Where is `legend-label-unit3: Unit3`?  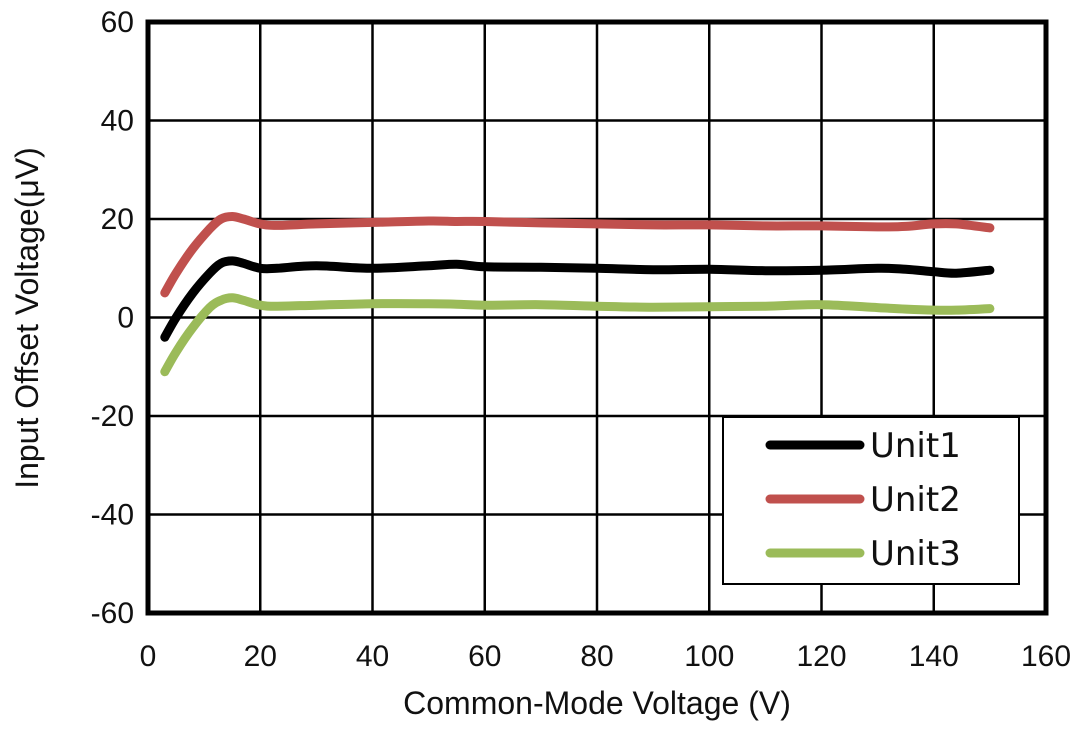
legend-label-unit3: Unit3 is located at coordinates (915, 554).